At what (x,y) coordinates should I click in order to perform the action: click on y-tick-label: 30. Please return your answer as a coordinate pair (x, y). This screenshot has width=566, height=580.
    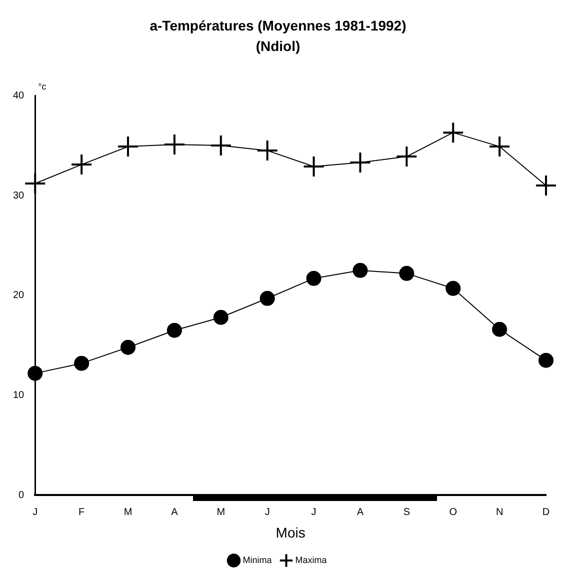
    Looking at the image, I should click on (19, 196).